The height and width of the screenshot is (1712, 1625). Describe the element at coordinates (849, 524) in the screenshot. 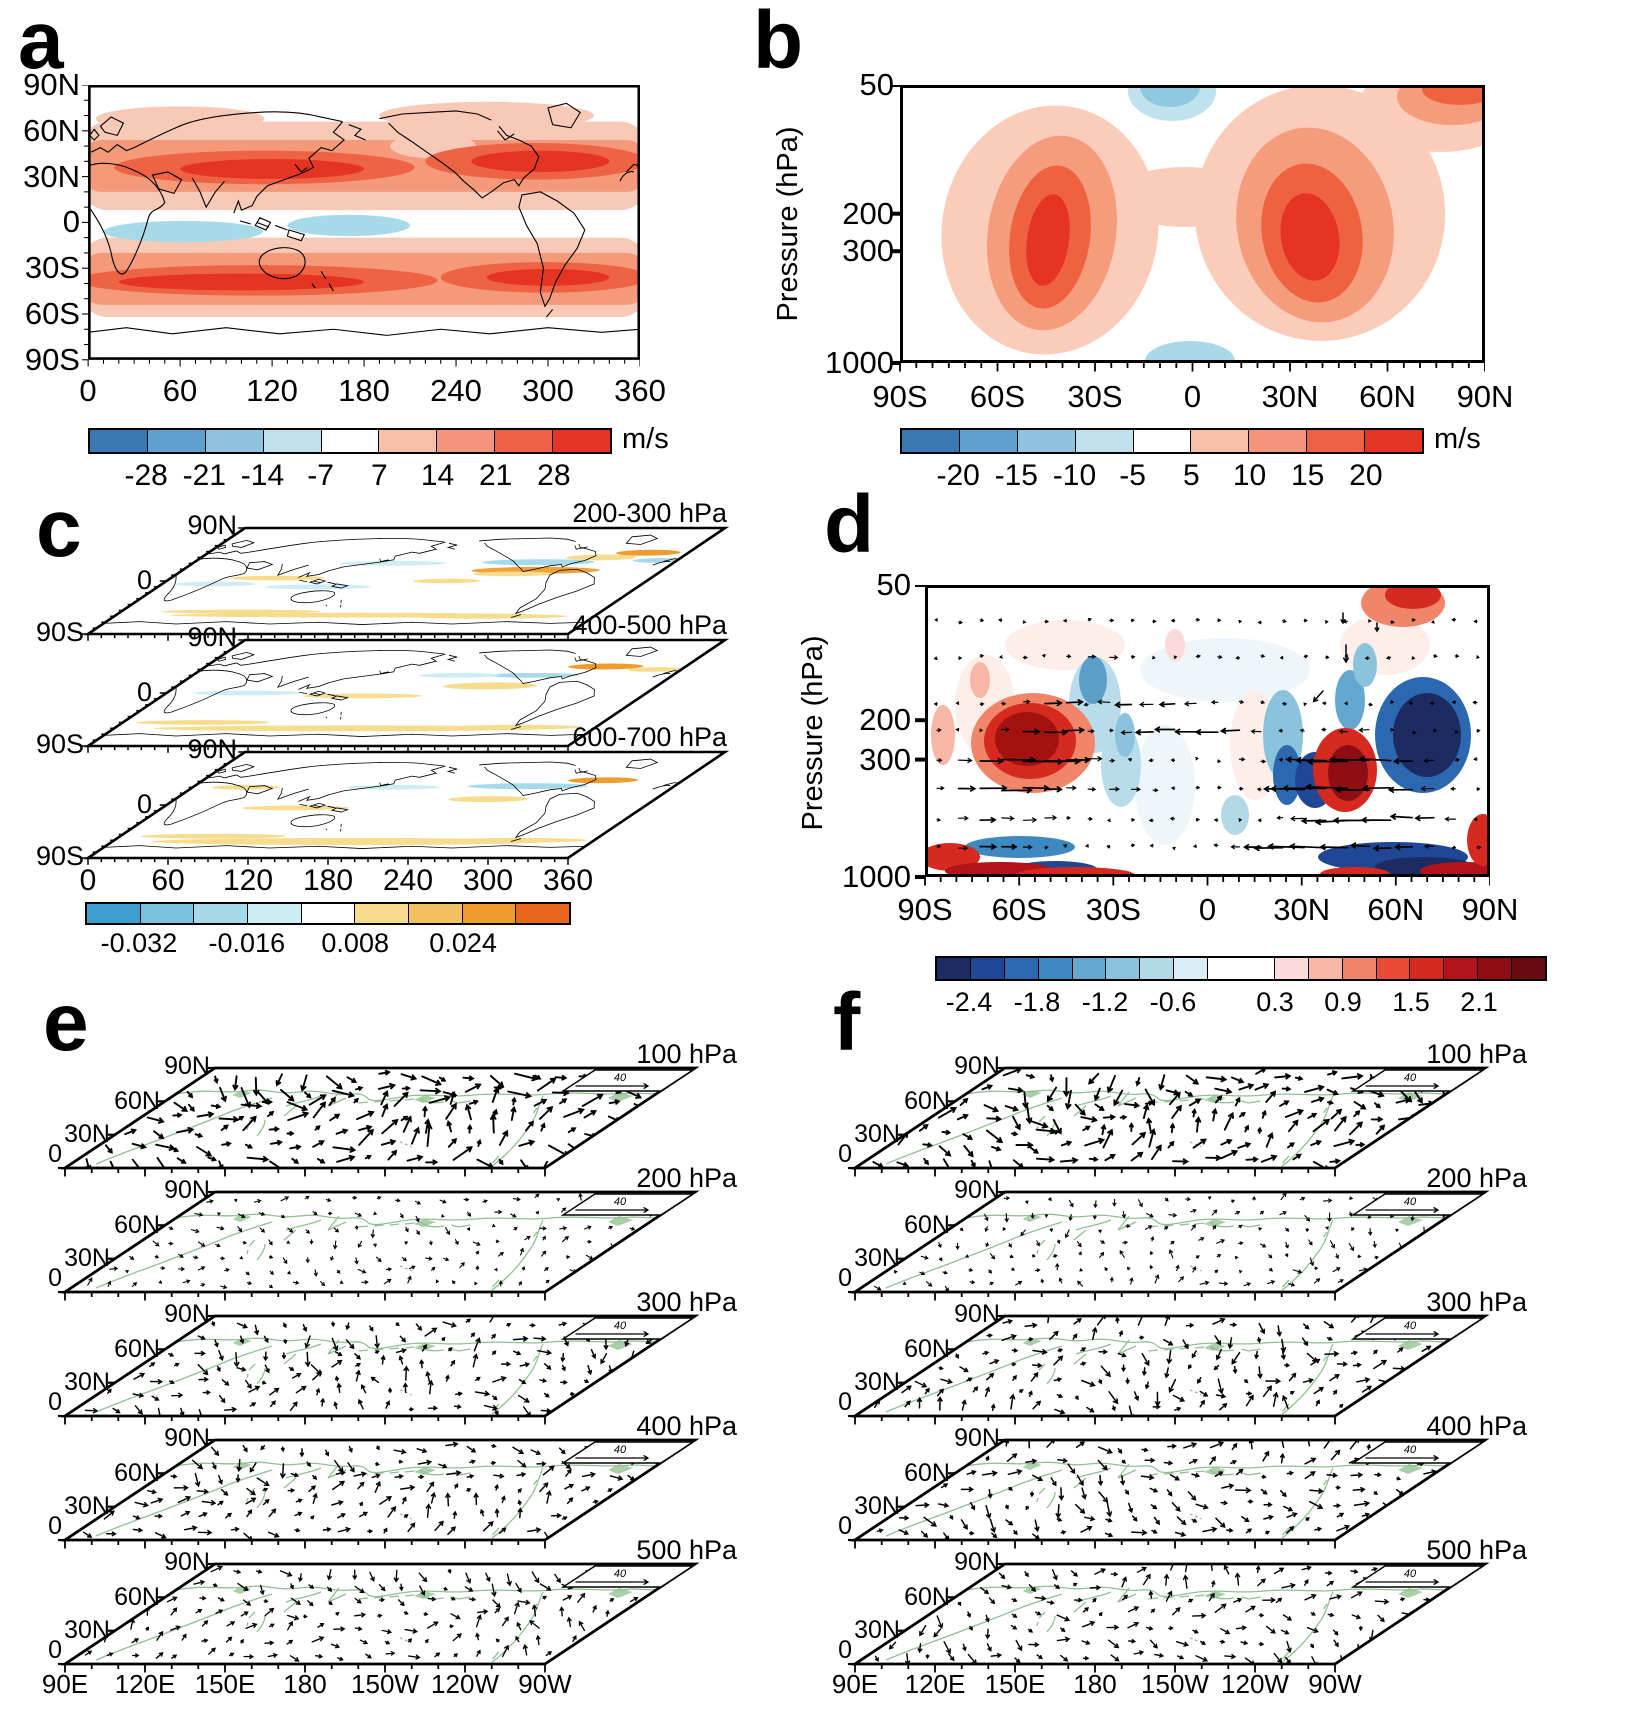

I see `panel-d-letter: d` at that location.